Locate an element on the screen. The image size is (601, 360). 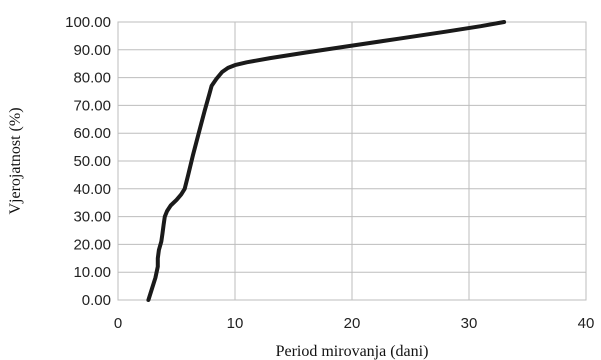
y-tick-label: 90.00 is located at coordinates (92, 50).